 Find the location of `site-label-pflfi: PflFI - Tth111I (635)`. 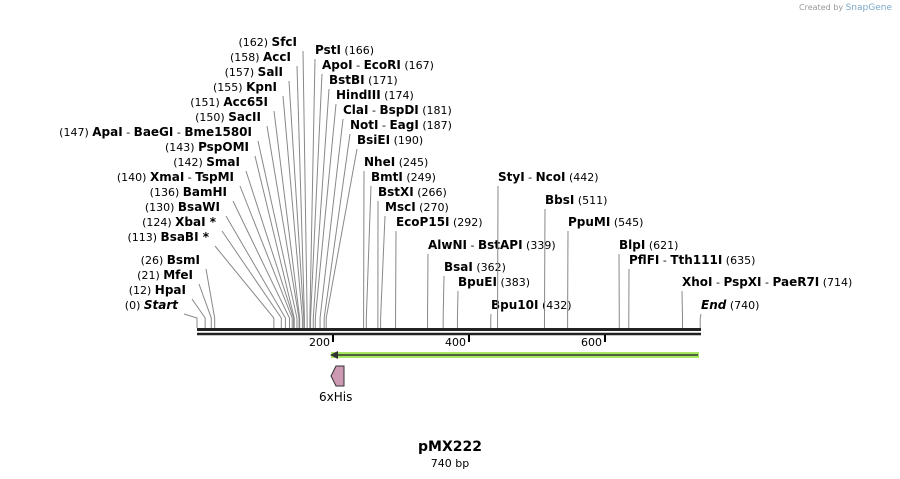

site-label-pflfi: PflFI - Tth111I (635) is located at coordinates (692, 260).